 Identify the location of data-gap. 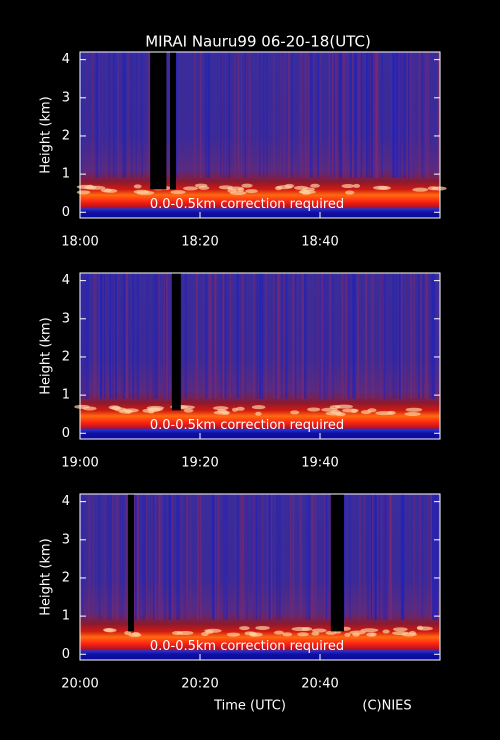
(173, 121).